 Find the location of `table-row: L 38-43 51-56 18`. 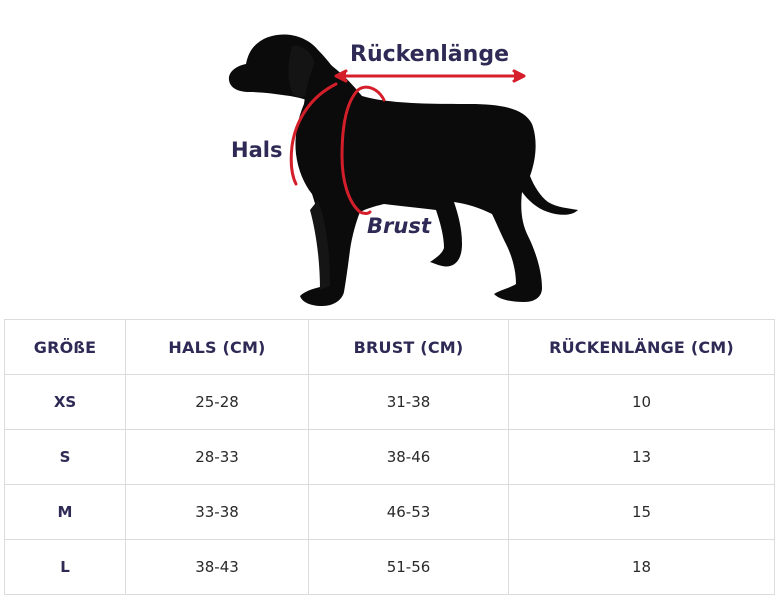

table-row: L 38-43 51-56 18 is located at coordinates (389, 567).